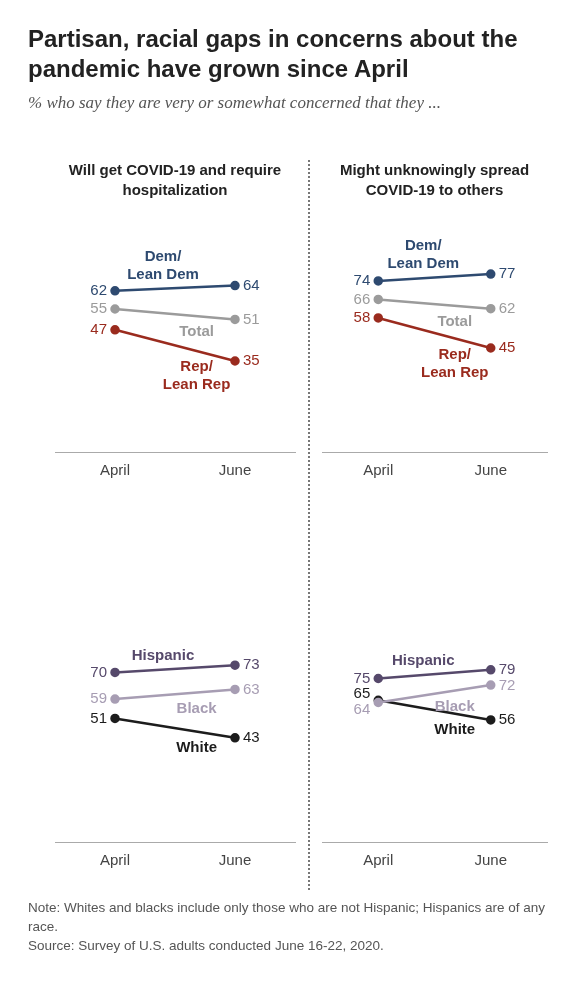 The image size is (574, 1005). I want to click on data-label: 47, so click(98, 328).